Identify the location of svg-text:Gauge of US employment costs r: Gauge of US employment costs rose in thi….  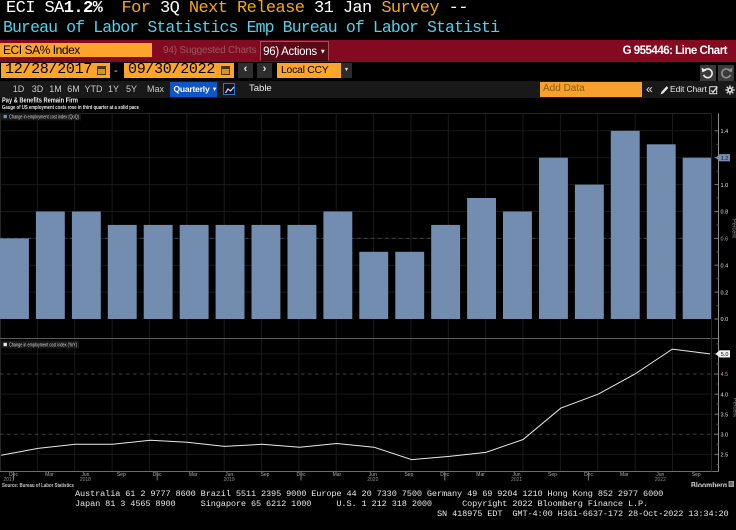
(70, 108).